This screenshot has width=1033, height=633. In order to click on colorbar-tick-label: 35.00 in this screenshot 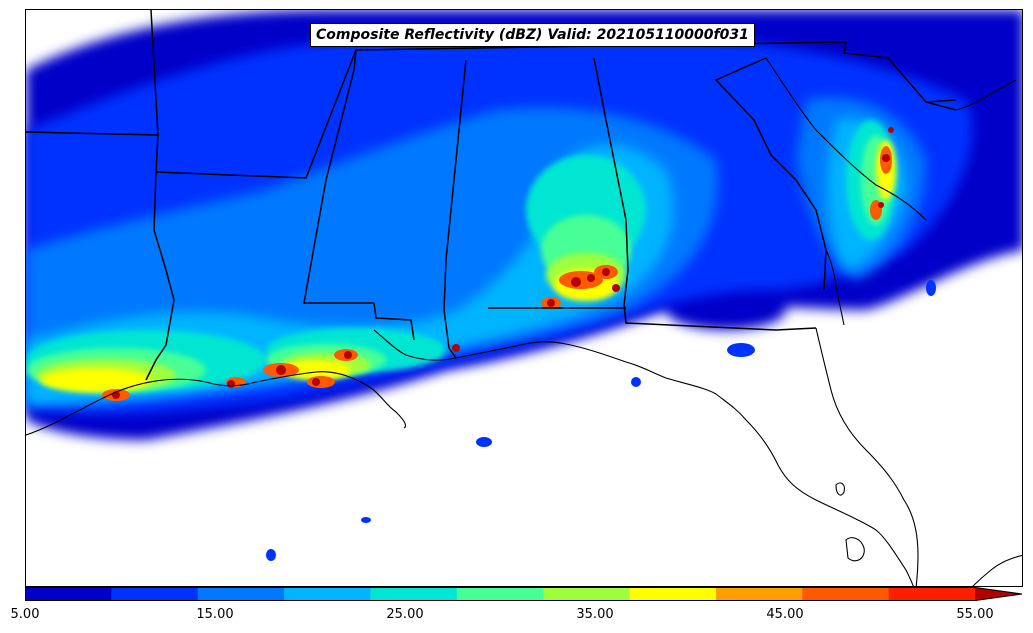, I will do `click(595, 614)`.